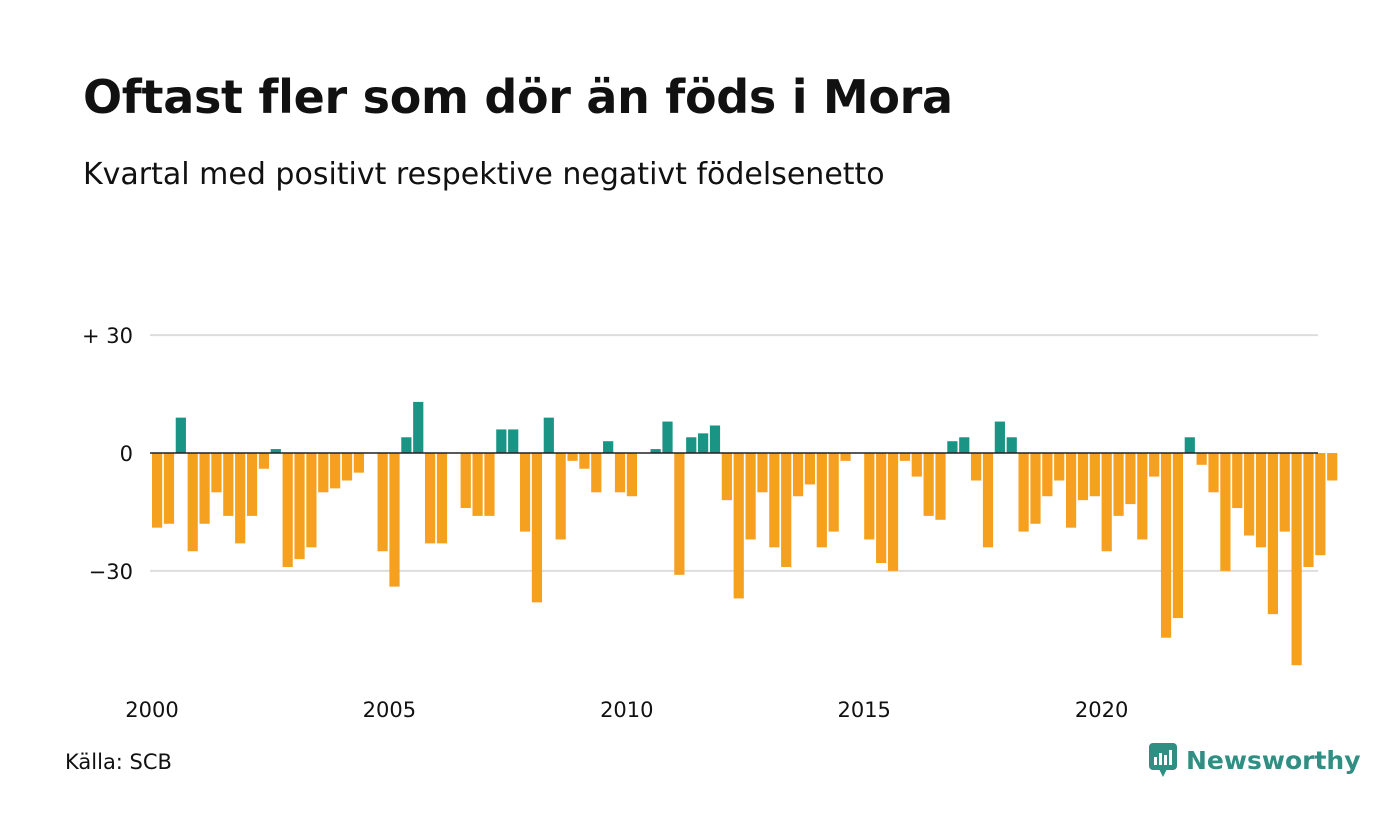  I want to click on x-tick-label: 2010, so click(626, 710).